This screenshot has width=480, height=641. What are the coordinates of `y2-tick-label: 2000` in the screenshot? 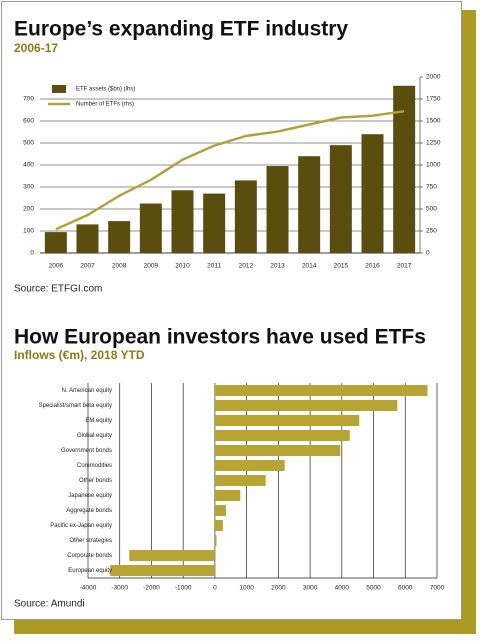 It's located at (433, 77).